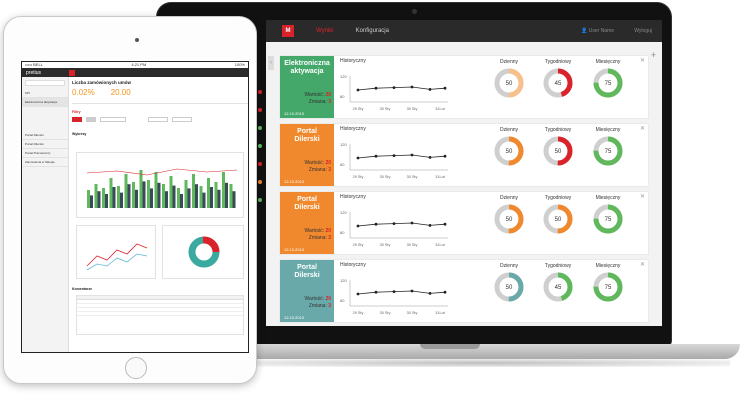  What do you see at coordinates (558, 83) in the screenshot?
I see `donut-gauge: 45` at bounding box center [558, 83].